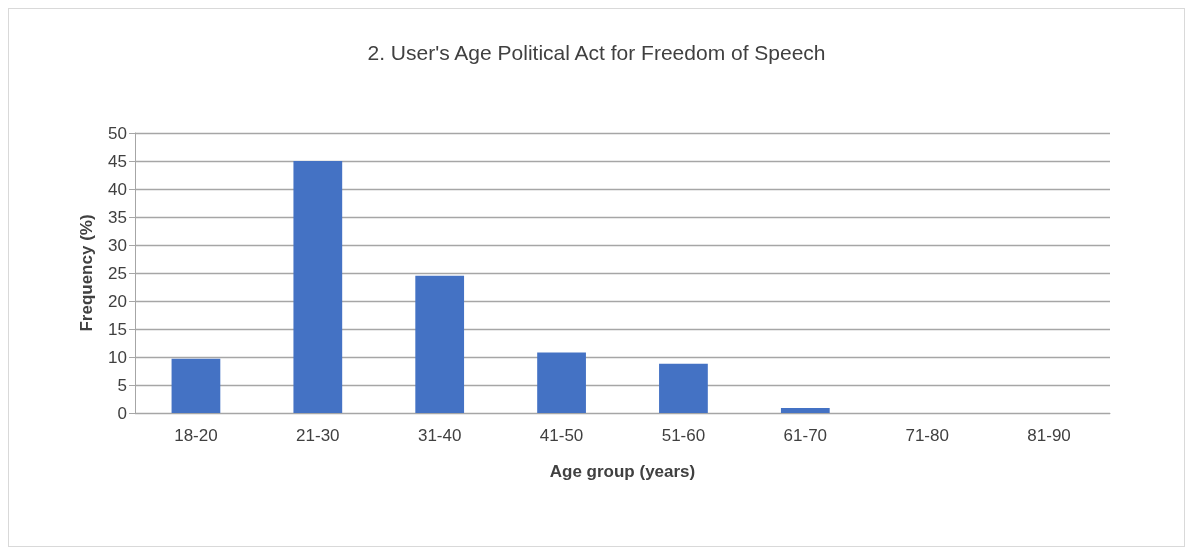  Describe the element at coordinates (117, 189) in the screenshot. I see `y-tick-label: 40` at that location.